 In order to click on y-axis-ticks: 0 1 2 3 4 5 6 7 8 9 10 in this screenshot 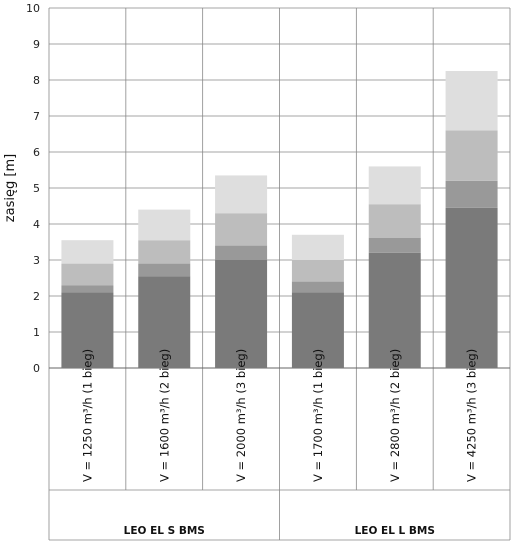, I will do `click(33, 188)`.